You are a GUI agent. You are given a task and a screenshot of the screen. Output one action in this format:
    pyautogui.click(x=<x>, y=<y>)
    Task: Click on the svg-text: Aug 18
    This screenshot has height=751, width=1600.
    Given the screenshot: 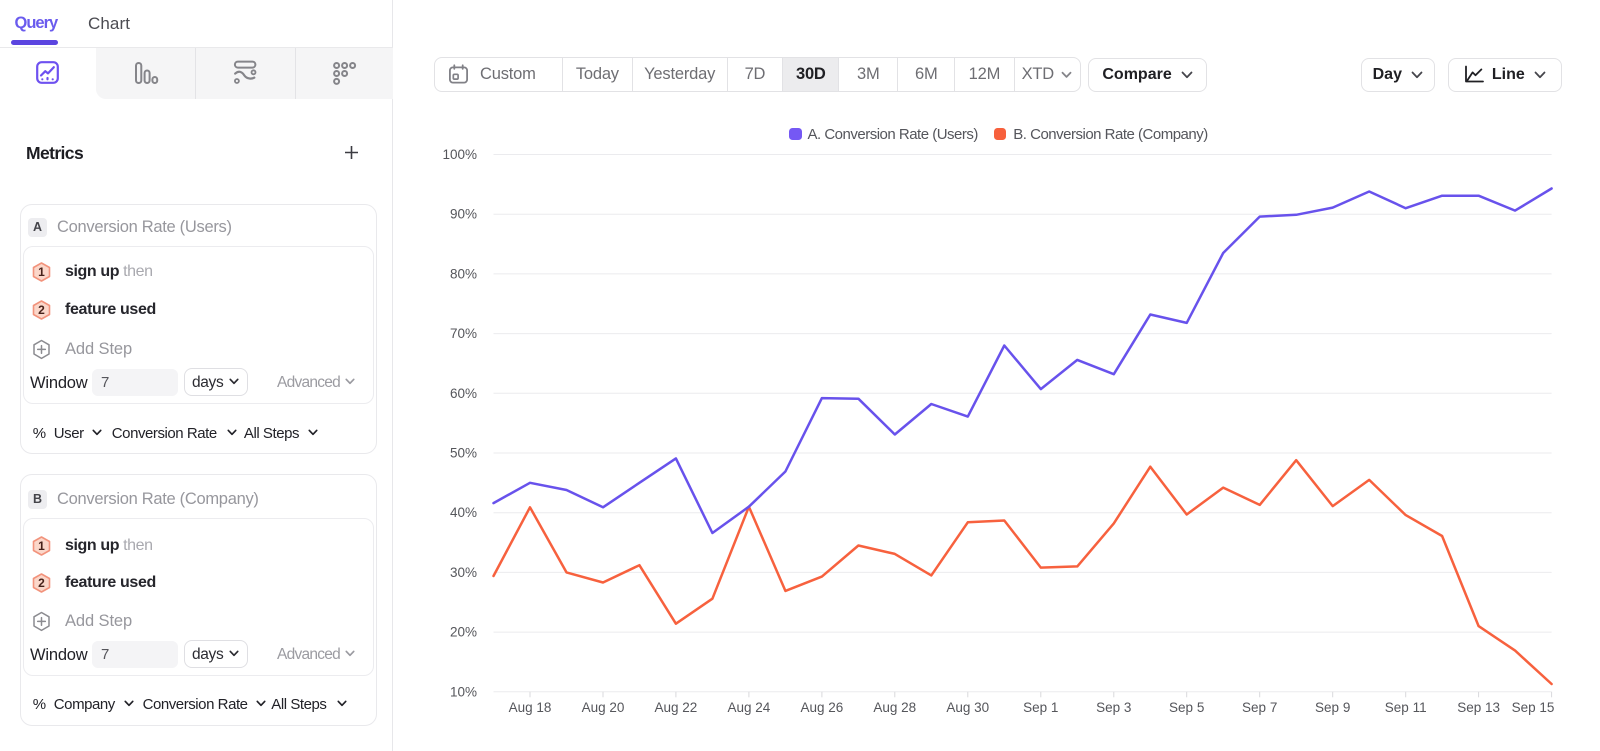 What is the action you would take?
    pyautogui.click(x=530, y=707)
    